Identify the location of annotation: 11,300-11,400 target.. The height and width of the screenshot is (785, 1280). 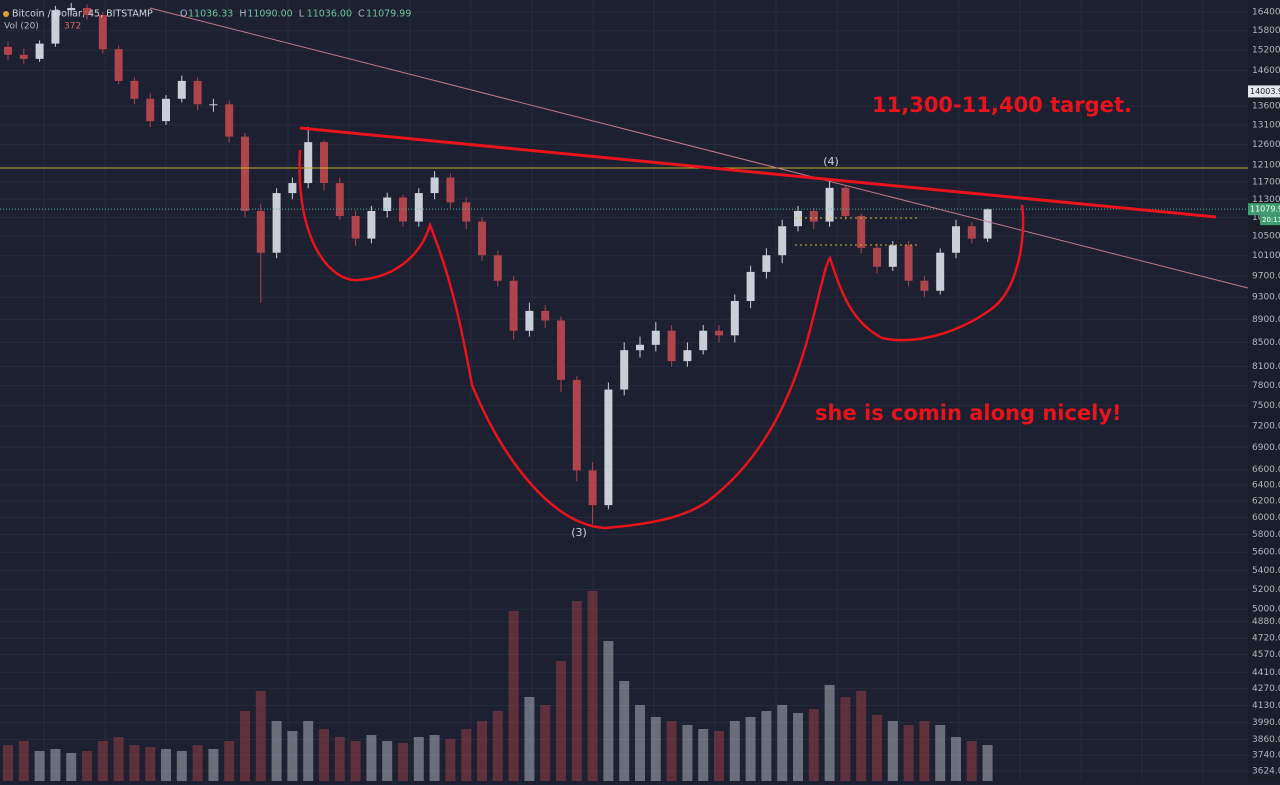
(1002, 105).